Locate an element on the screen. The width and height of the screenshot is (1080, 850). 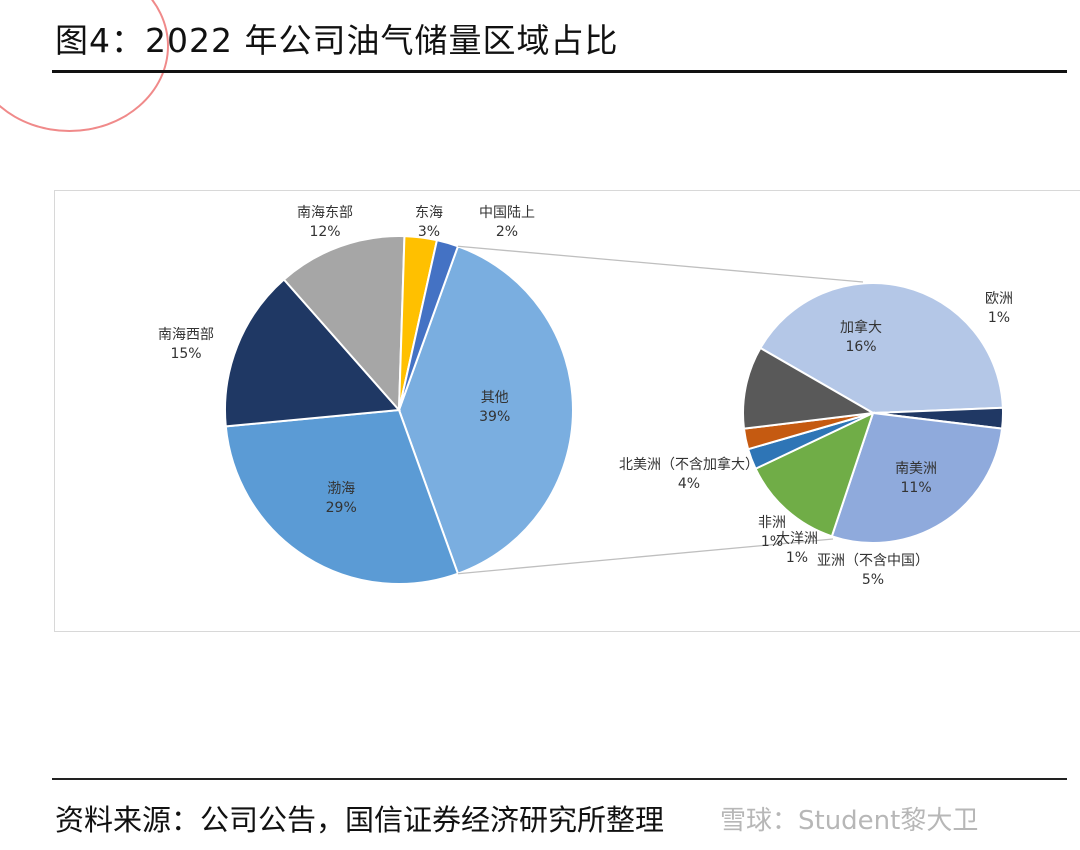
main-pie-label-2: 南海西部 15% is located at coordinates (186, 344).